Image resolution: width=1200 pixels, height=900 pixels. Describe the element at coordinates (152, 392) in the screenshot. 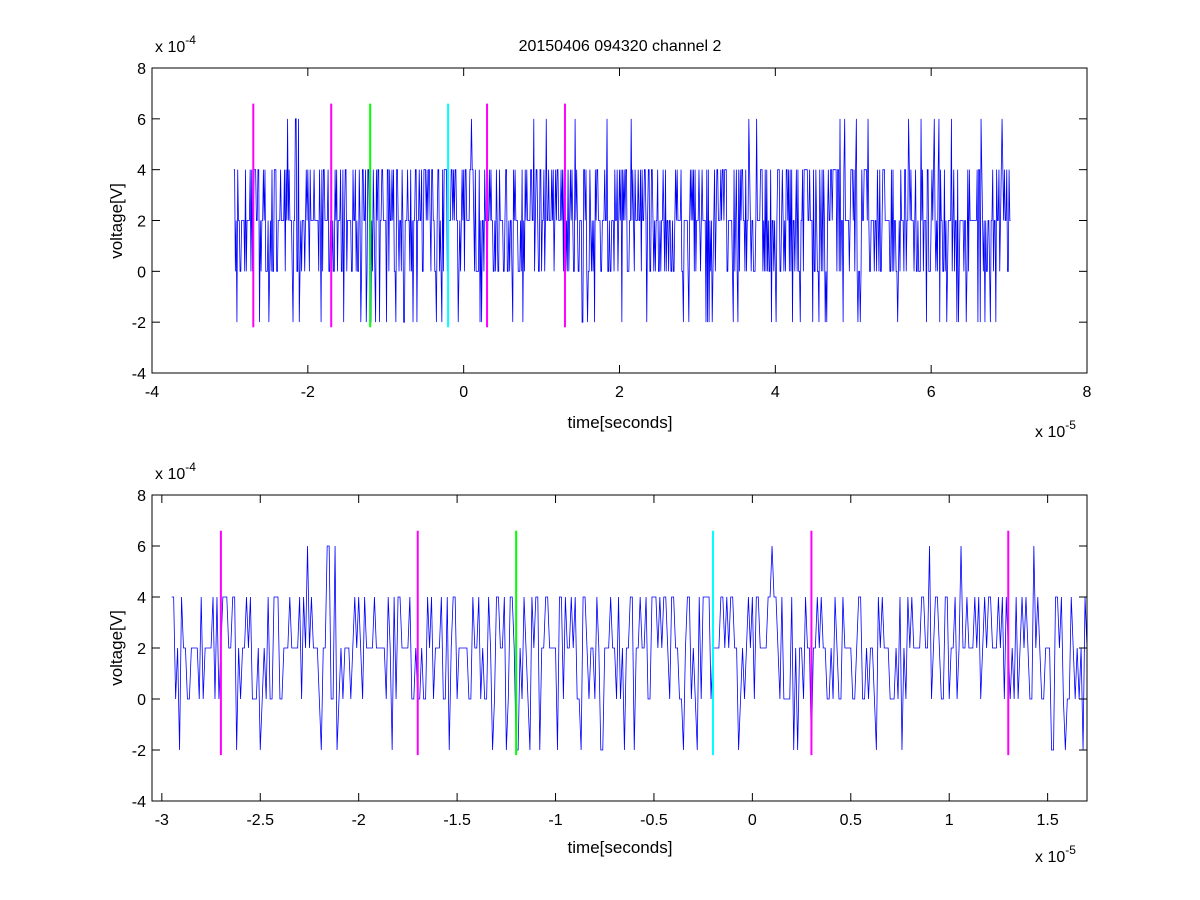

I see `x-tick-label: -4` at that location.